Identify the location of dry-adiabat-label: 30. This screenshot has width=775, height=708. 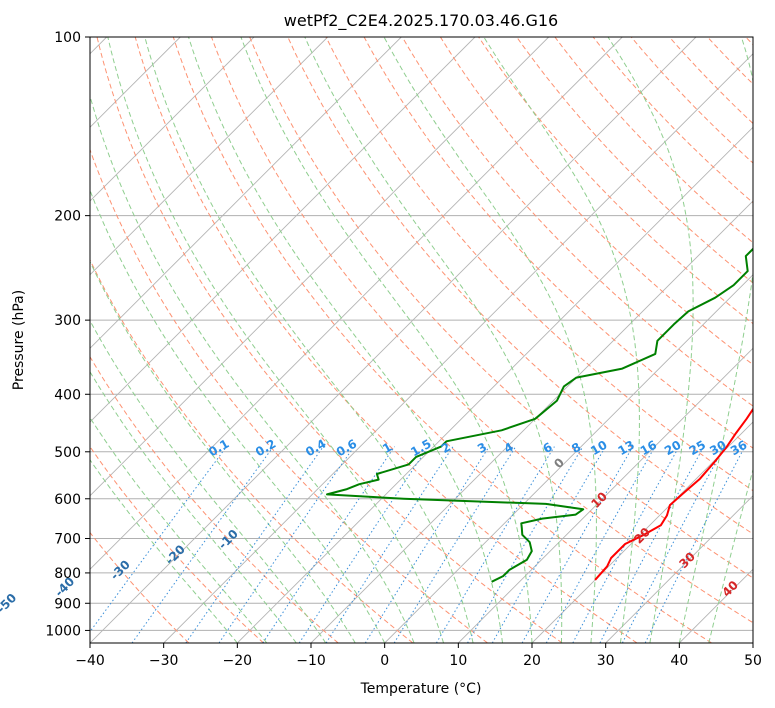
(687, 560).